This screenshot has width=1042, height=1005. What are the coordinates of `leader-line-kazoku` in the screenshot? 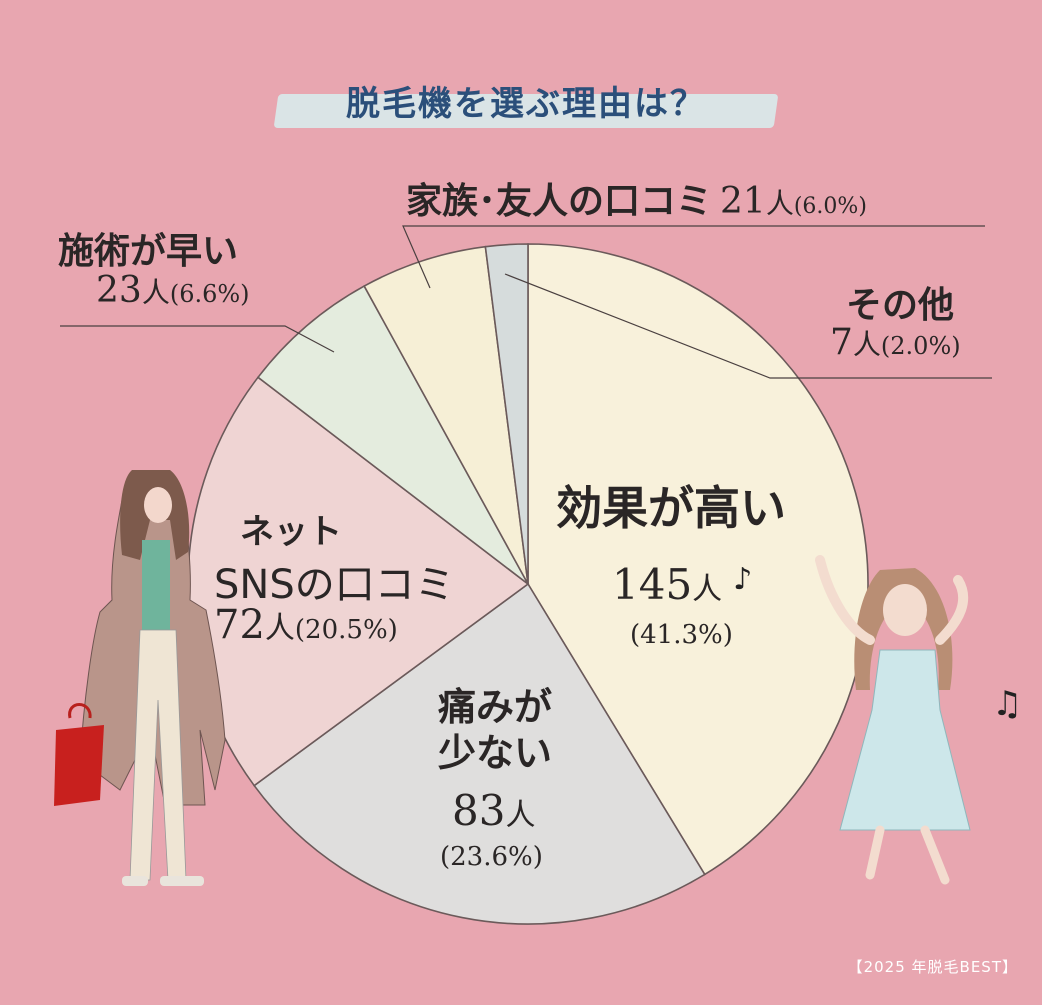 It's located at (693, 257).